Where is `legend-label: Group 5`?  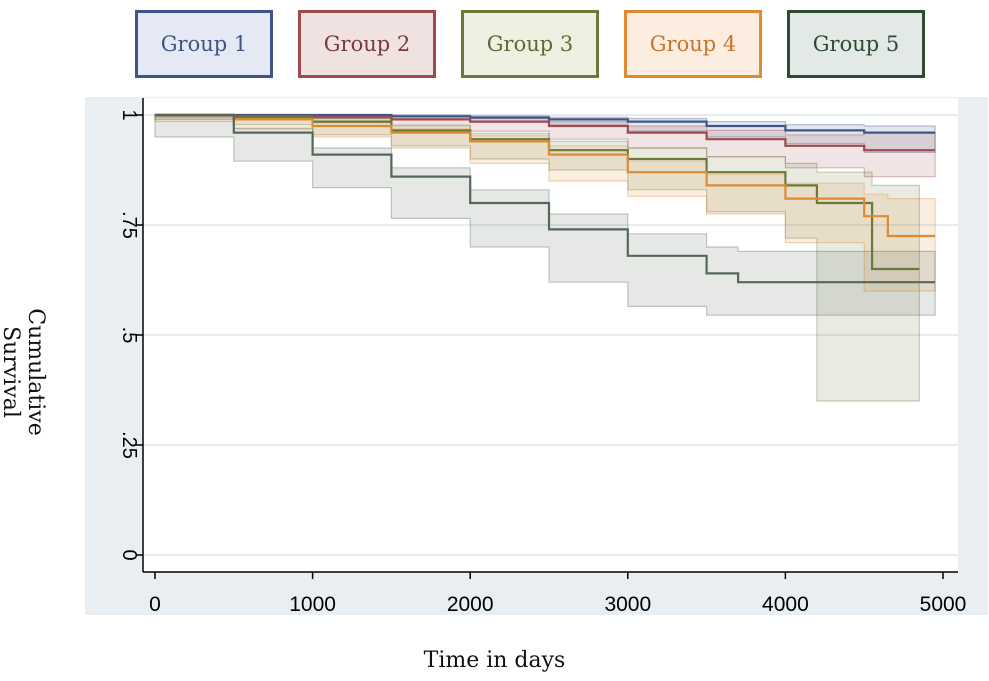 legend-label: Group 5 is located at coordinates (856, 44).